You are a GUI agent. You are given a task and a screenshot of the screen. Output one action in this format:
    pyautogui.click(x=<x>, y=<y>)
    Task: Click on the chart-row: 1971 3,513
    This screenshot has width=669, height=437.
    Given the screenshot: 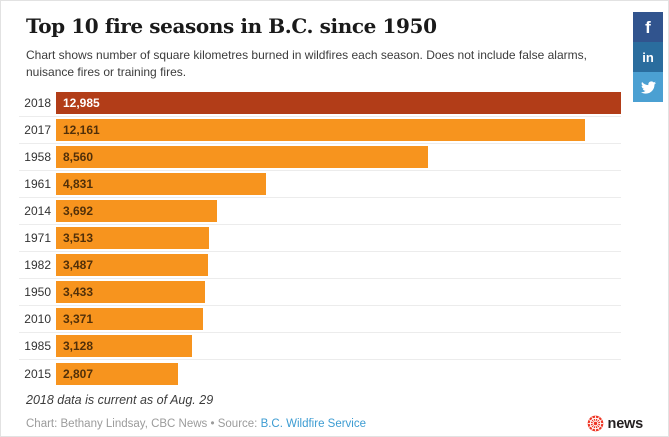 What is the action you would take?
    pyautogui.click(x=320, y=239)
    